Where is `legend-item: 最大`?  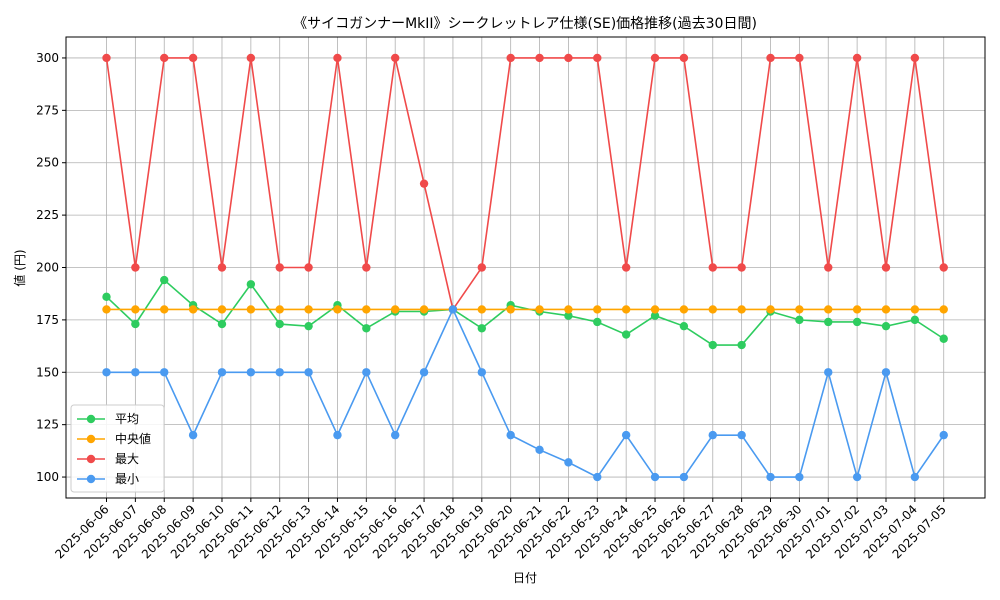
legend-item: 最大 is located at coordinates (108, 459).